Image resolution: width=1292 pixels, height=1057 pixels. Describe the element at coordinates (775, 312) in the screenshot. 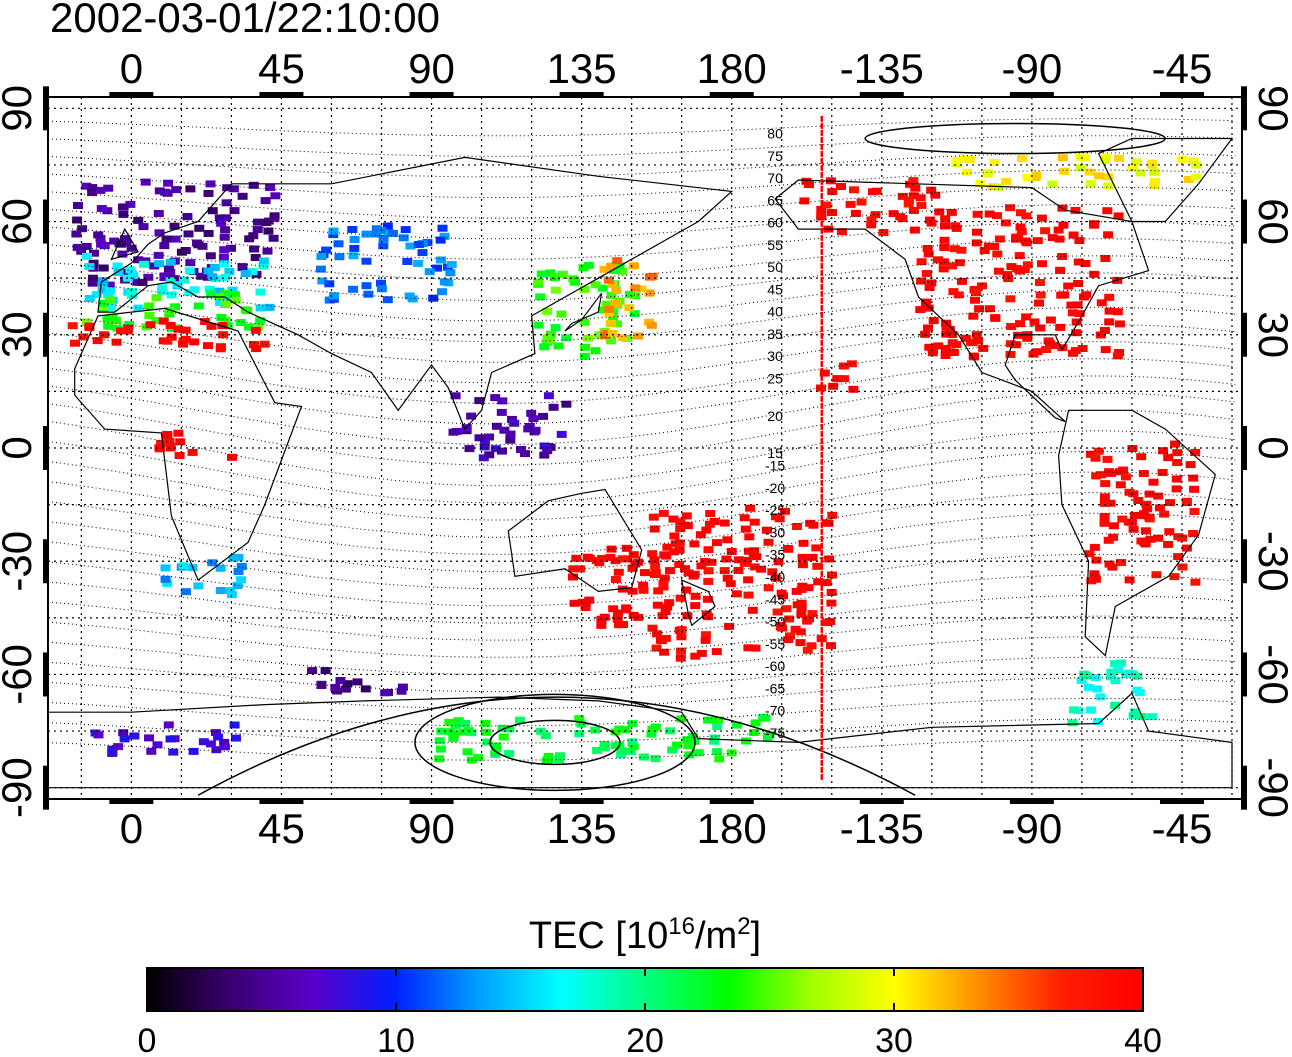

I see `mlat-label: 40` at that location.